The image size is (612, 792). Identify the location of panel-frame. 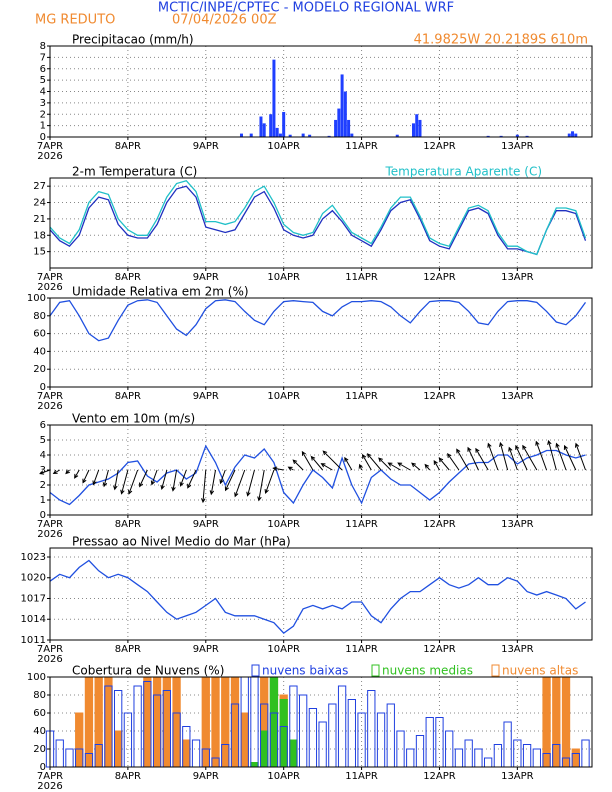
(321, 342).